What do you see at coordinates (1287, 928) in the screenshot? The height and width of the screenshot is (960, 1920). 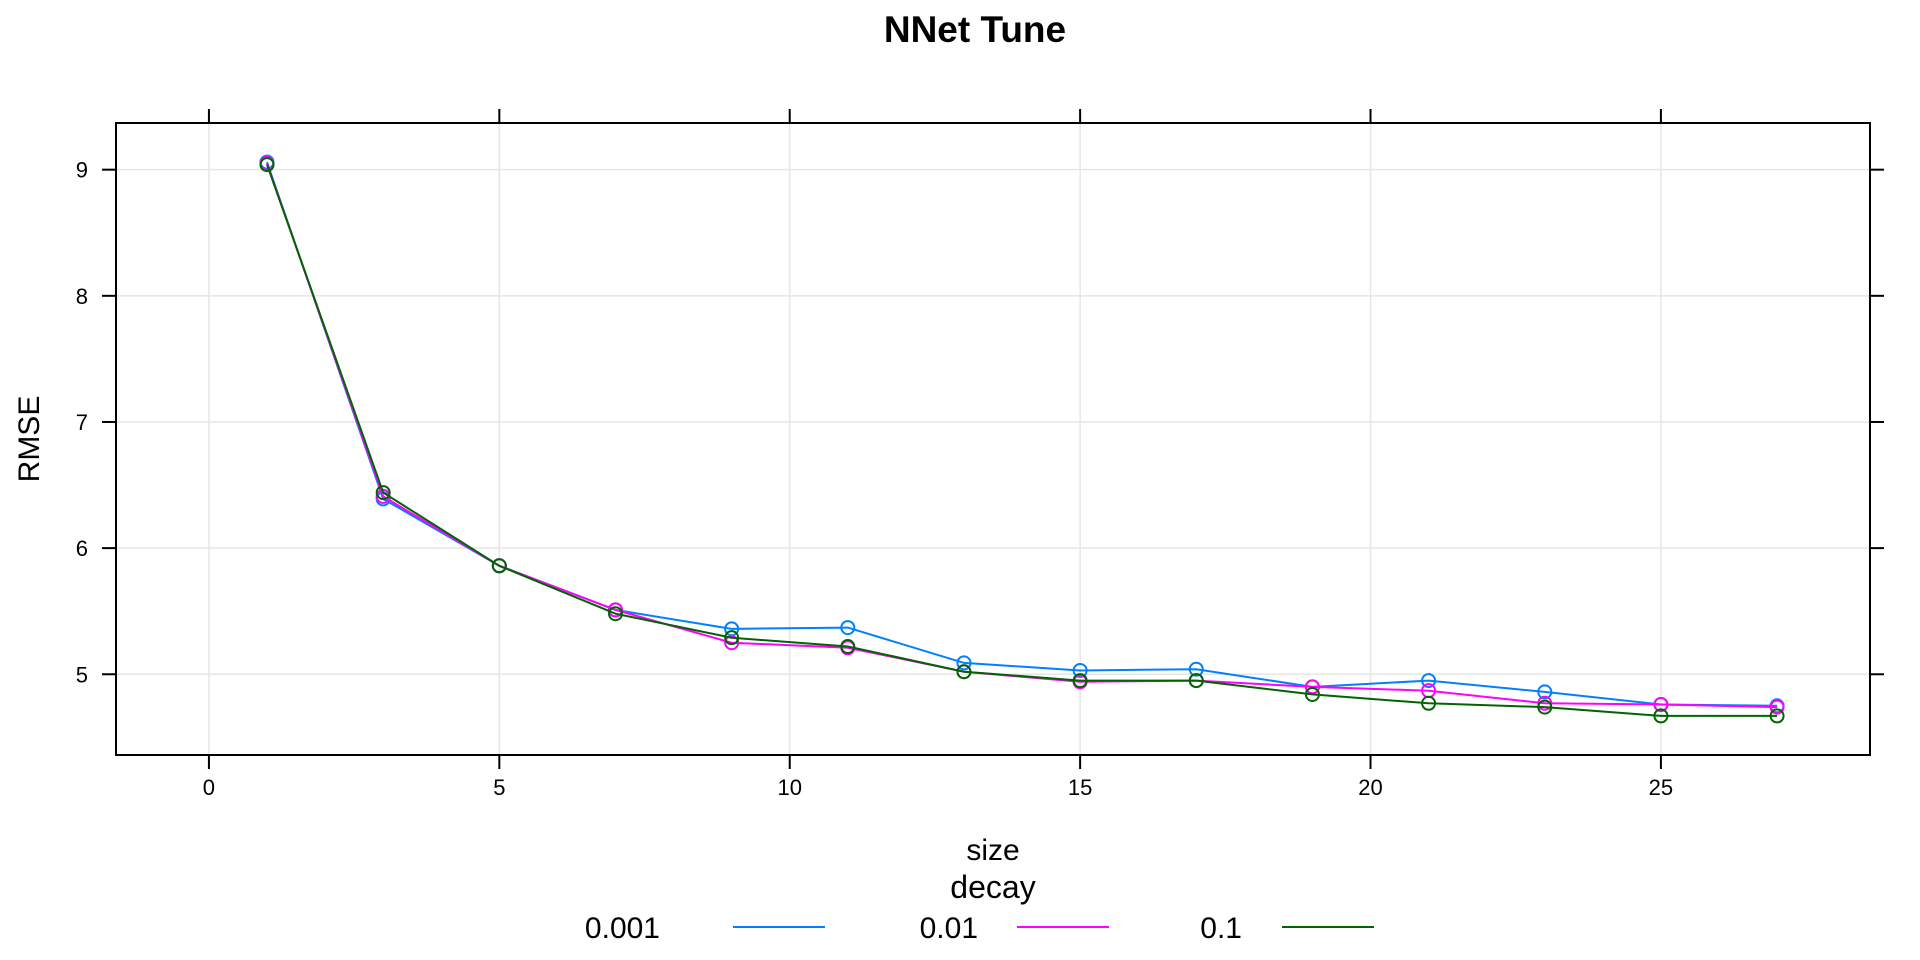 I see `legend-item-0.1: 0.1` at bounding box center [1287, 928].